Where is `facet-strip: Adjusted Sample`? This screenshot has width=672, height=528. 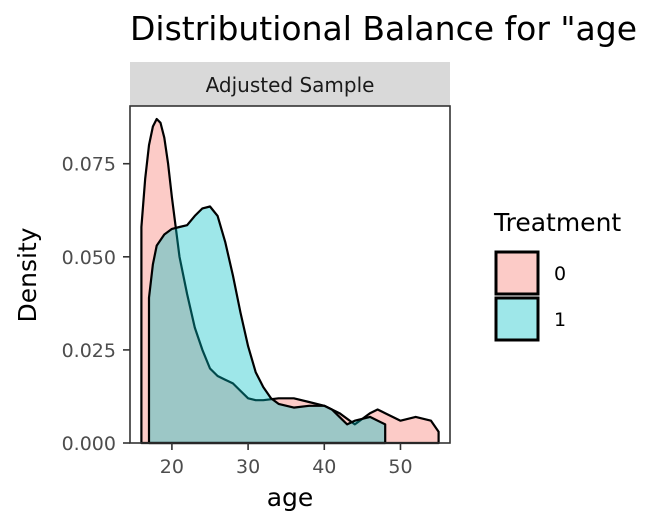 facet-strip: Adjusted Sample is located at coordinates (290, 84).